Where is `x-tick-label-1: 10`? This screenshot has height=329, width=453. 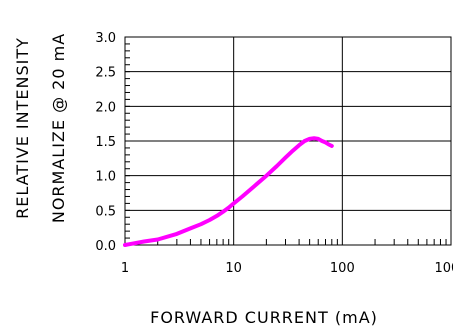 x-tick-label-1: 10 is located at coordinates (233, 268).